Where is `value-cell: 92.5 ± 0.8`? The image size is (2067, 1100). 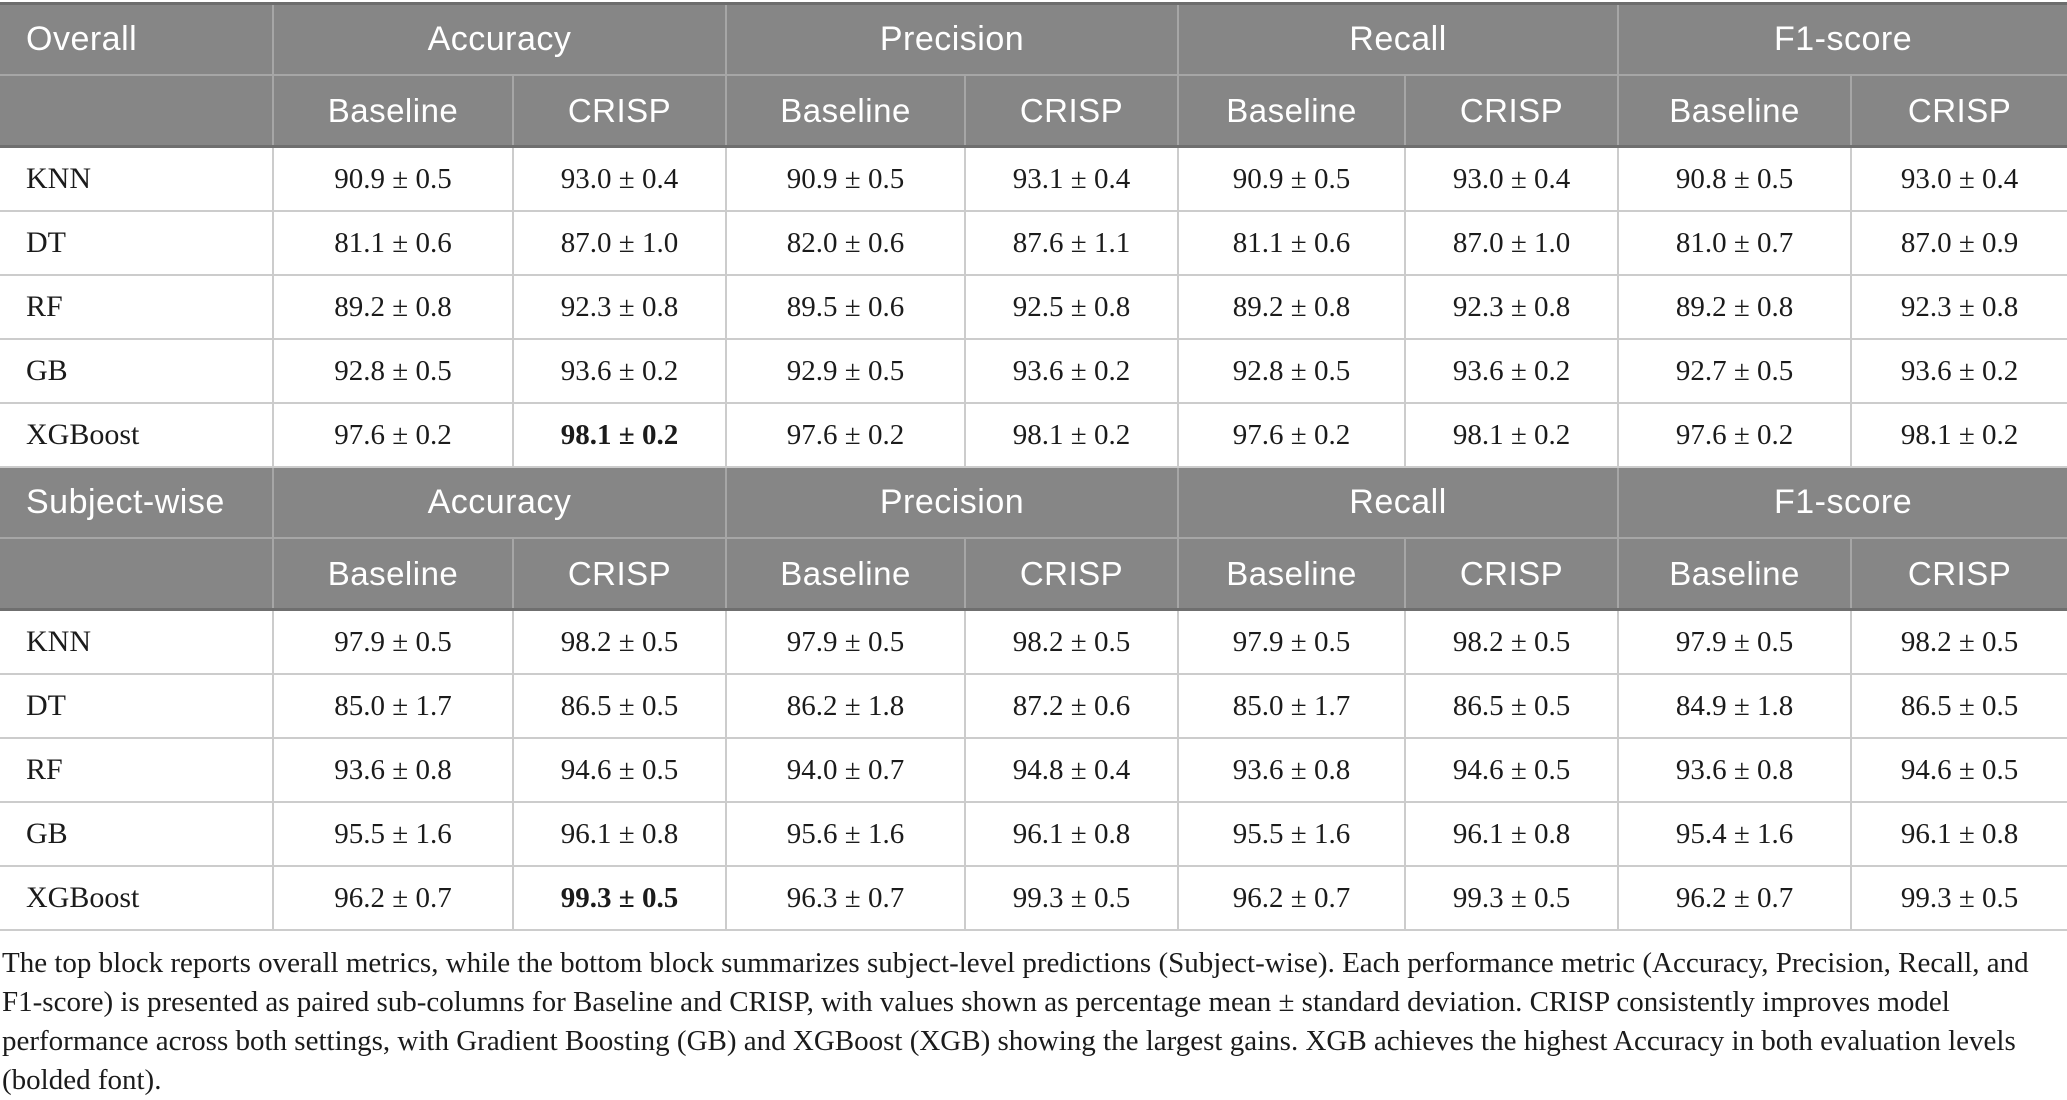 value-cell: 92.5 ± 0.8 is located at coordinates (1072, 307).